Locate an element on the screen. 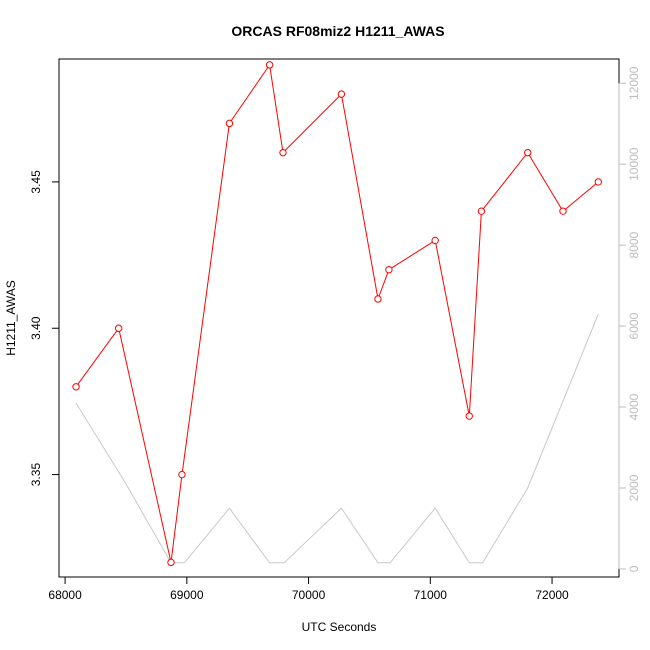 The height and width of the screenshot is (650, 650). x-tick-label: 68000 is located at coordinates (65, 595).